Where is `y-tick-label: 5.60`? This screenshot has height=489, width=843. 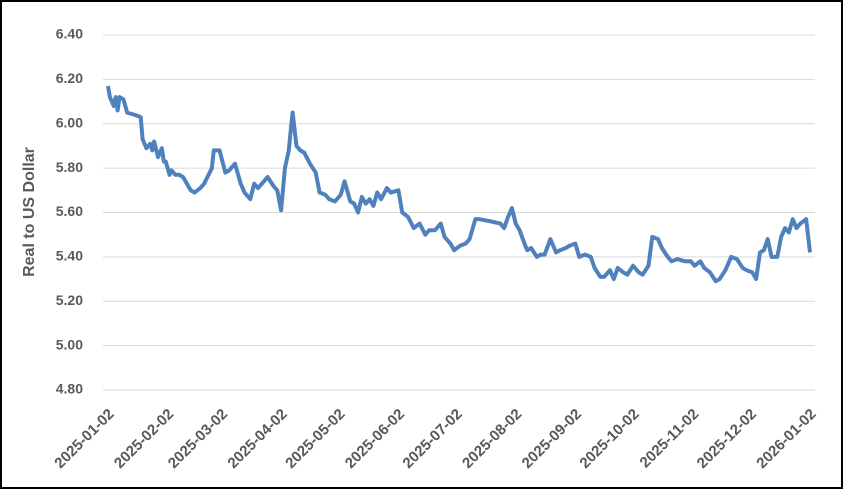 y-tick-label: 5.60 is located at coordinates (69, 211).